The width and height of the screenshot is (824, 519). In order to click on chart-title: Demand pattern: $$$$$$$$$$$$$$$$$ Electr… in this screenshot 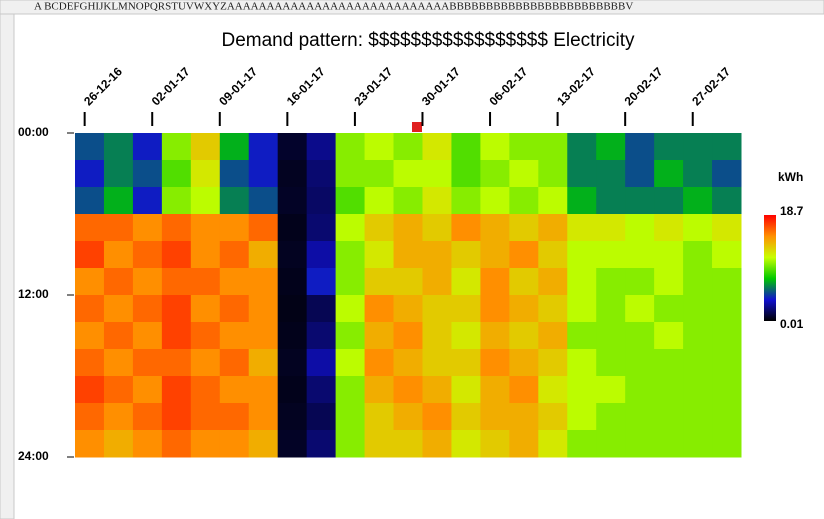, I will do `click(428, 40)`.